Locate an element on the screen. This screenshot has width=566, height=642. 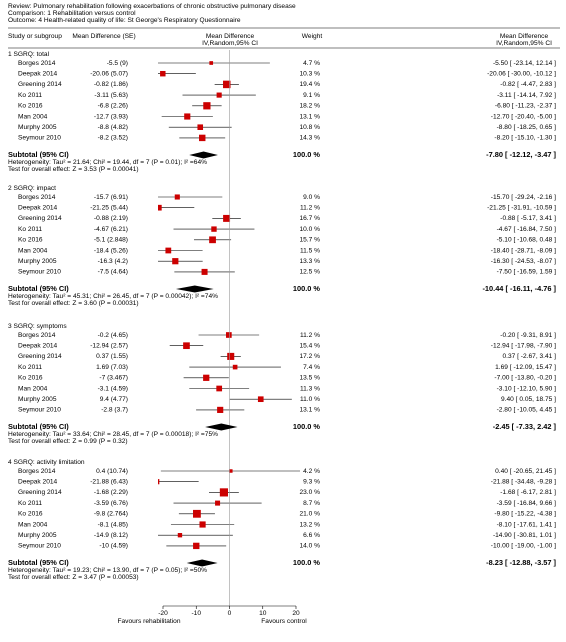
study-weight: 17.2 % is located at coordinates (309, 356).